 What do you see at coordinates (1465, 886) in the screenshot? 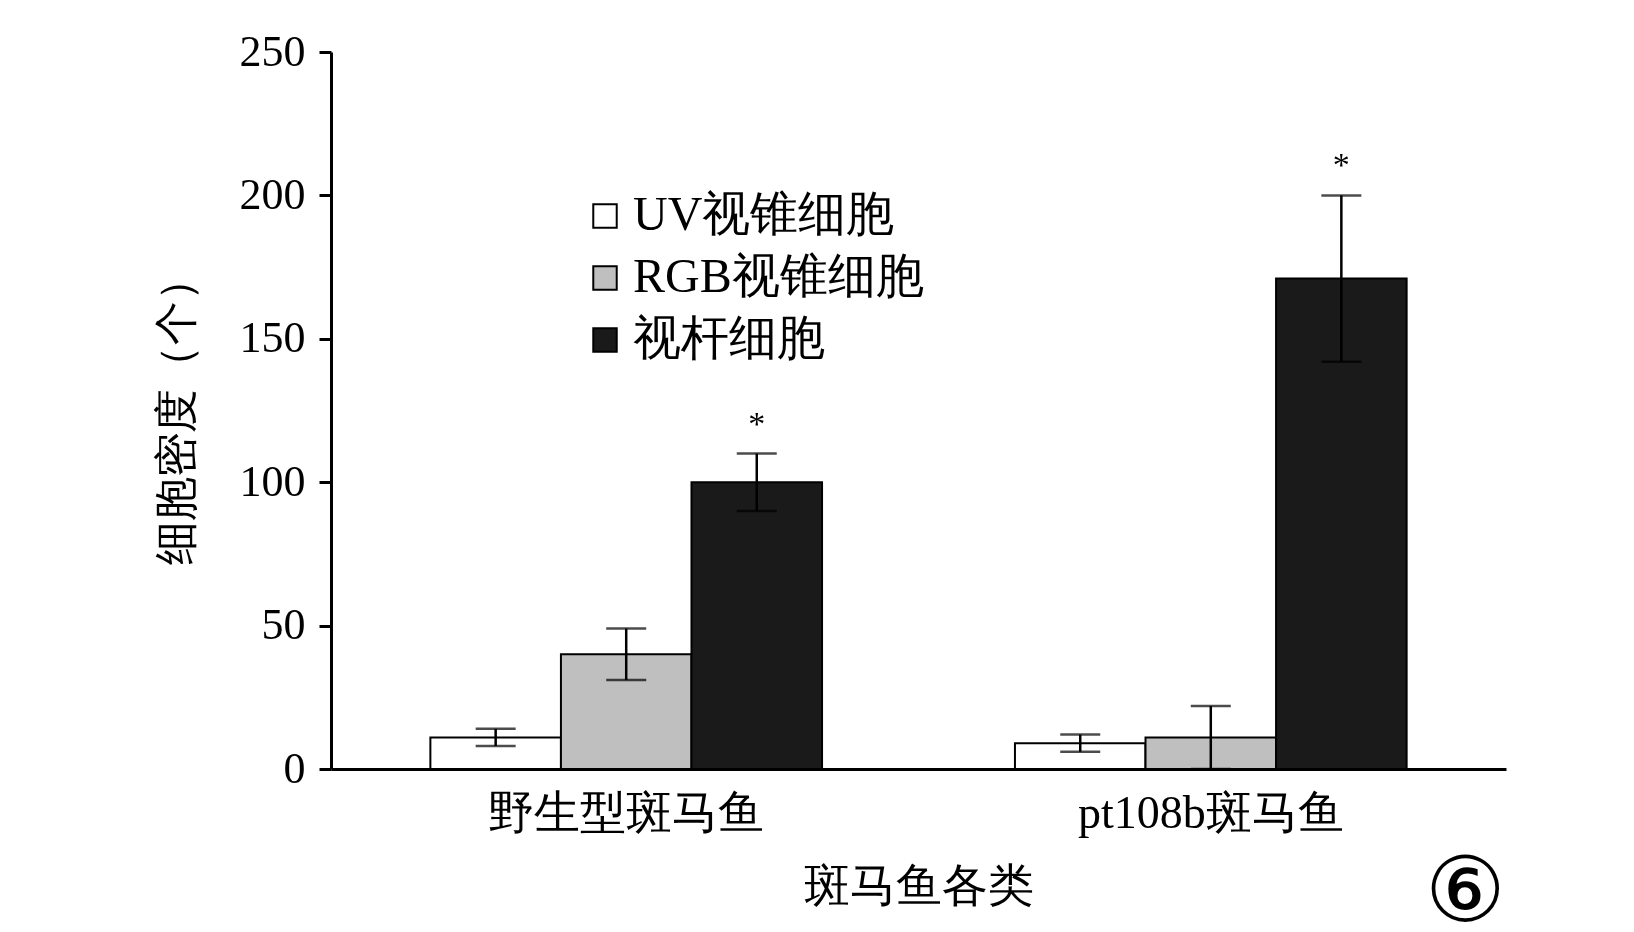
I see `text: ⑥` at bounding box center [1465, 886].